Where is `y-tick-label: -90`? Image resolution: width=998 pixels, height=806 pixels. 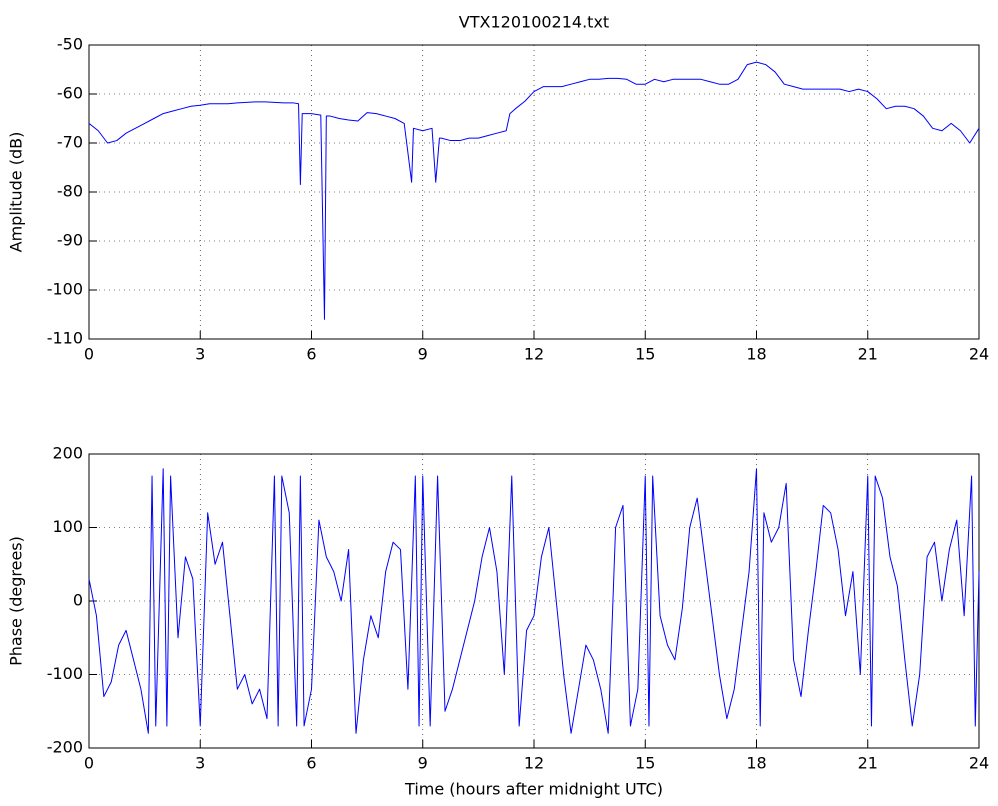 y-tick-label: -90 is located at coordinates (70, 240).